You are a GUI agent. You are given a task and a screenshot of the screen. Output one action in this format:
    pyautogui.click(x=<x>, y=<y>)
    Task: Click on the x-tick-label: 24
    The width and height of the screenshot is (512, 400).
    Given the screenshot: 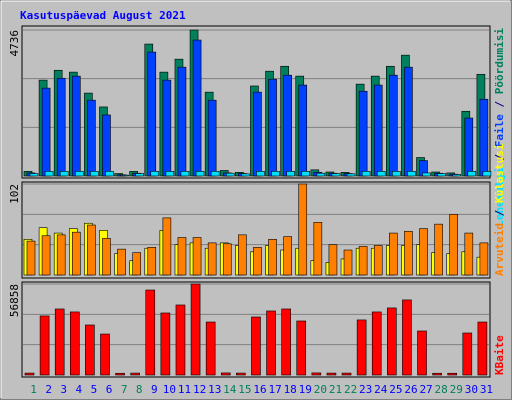 What is the action you would take?
    pyautogui.click(x=381, y=389)
    